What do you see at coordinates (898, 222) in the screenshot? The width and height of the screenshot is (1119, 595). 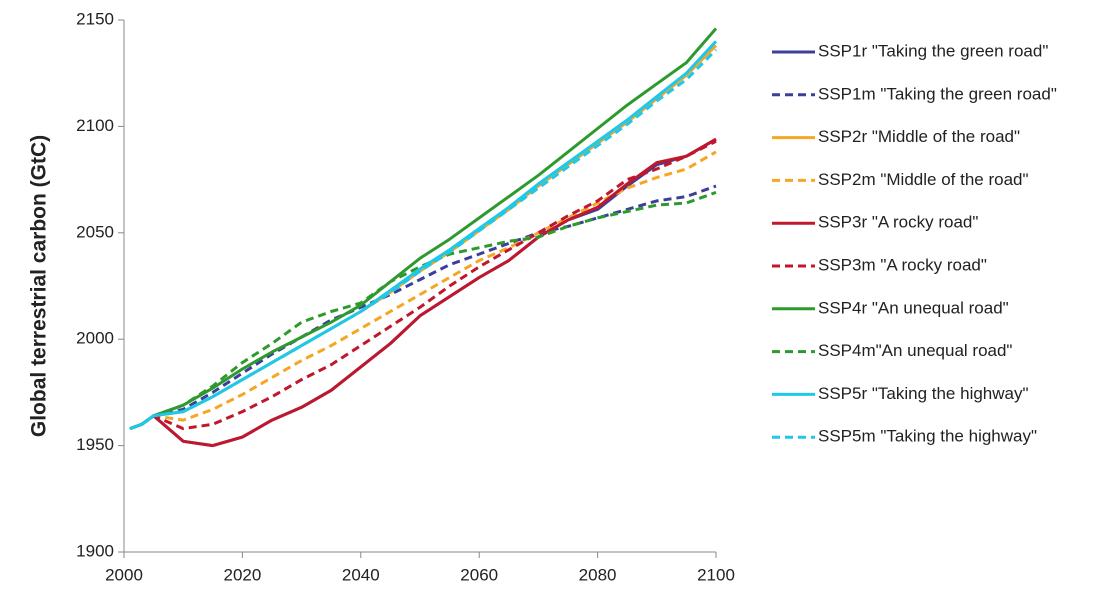 I see `legend-label: SSP3r "A rocky road"` at bounding box center [898, 222].